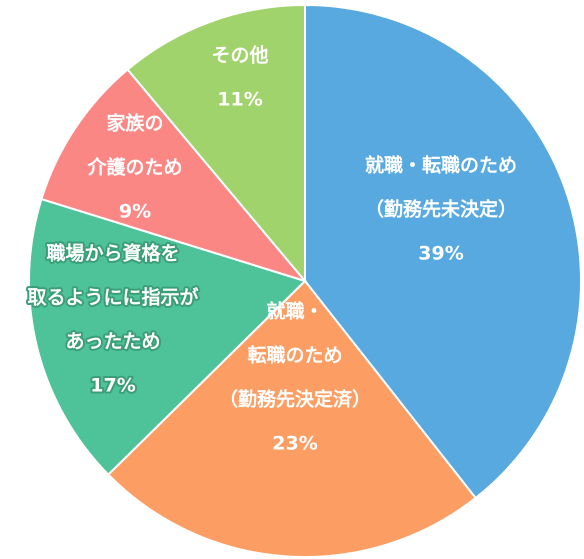 The width and height of the screenshot is (584, 559). I want to click on slice-label-1-line-3: 23%, so click(294, 444).